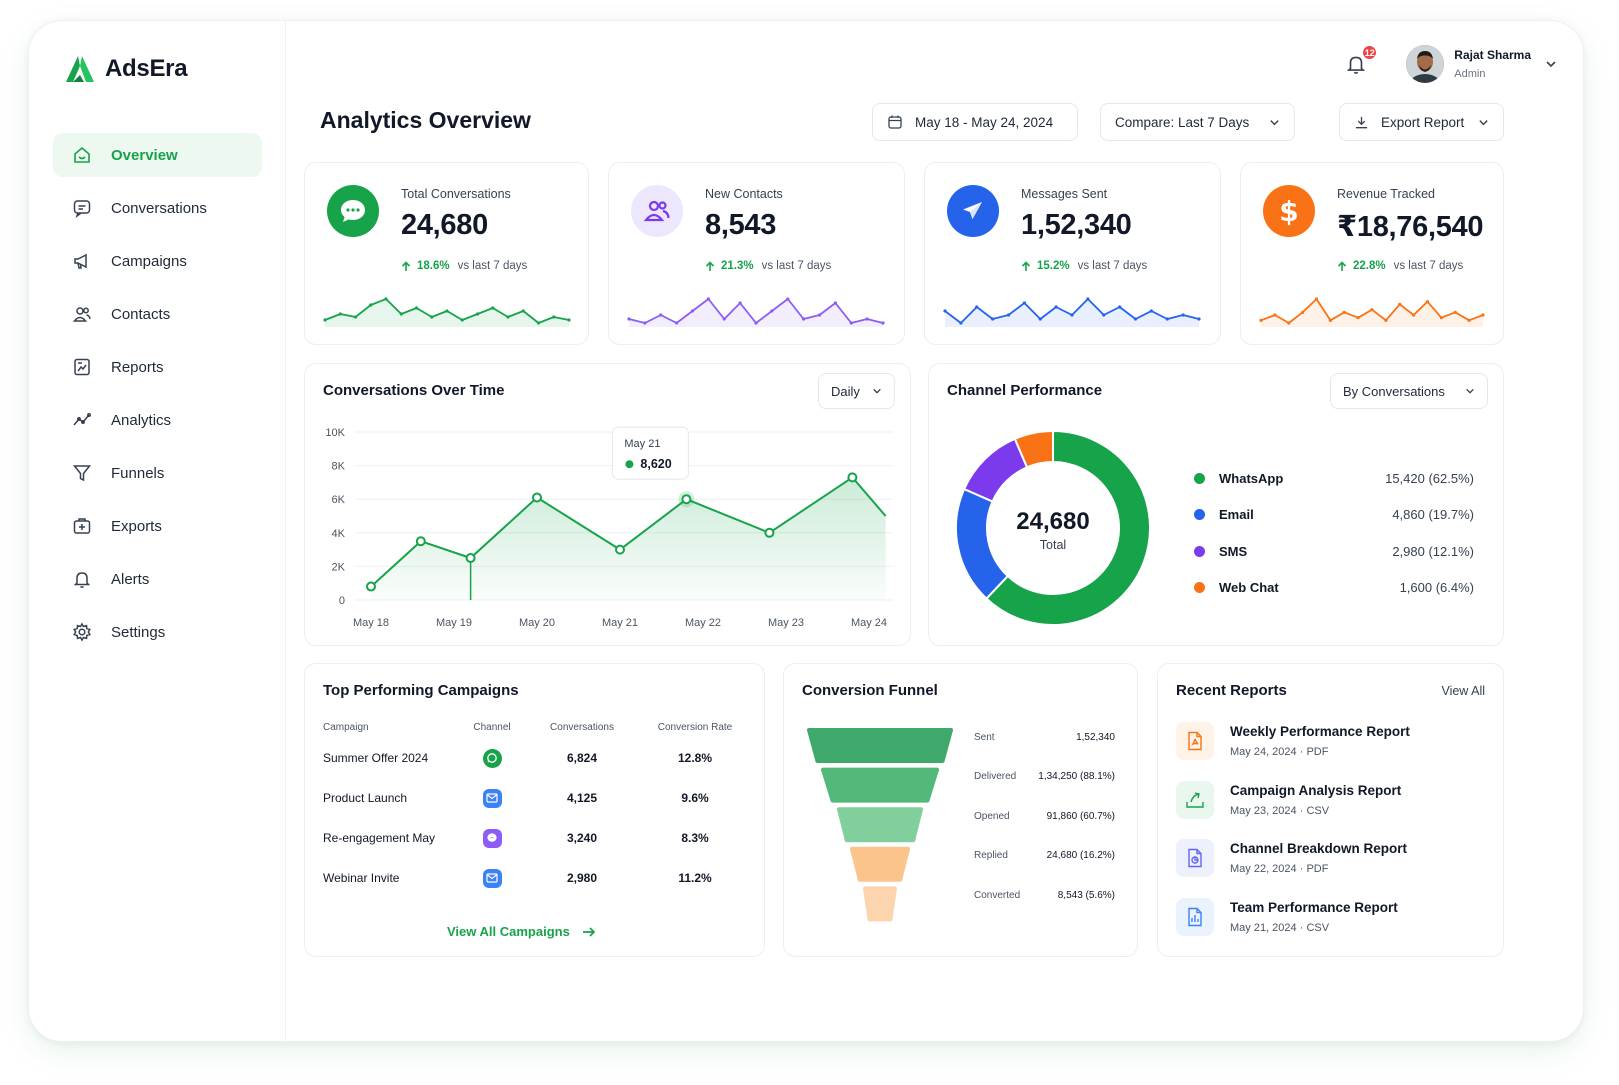 The width and height of the screenshot is (1619, 1085). What do you see at coordinates (492, 727) in the screenshot?
I see `column-header: Channel` at bounding box center [492, 727].